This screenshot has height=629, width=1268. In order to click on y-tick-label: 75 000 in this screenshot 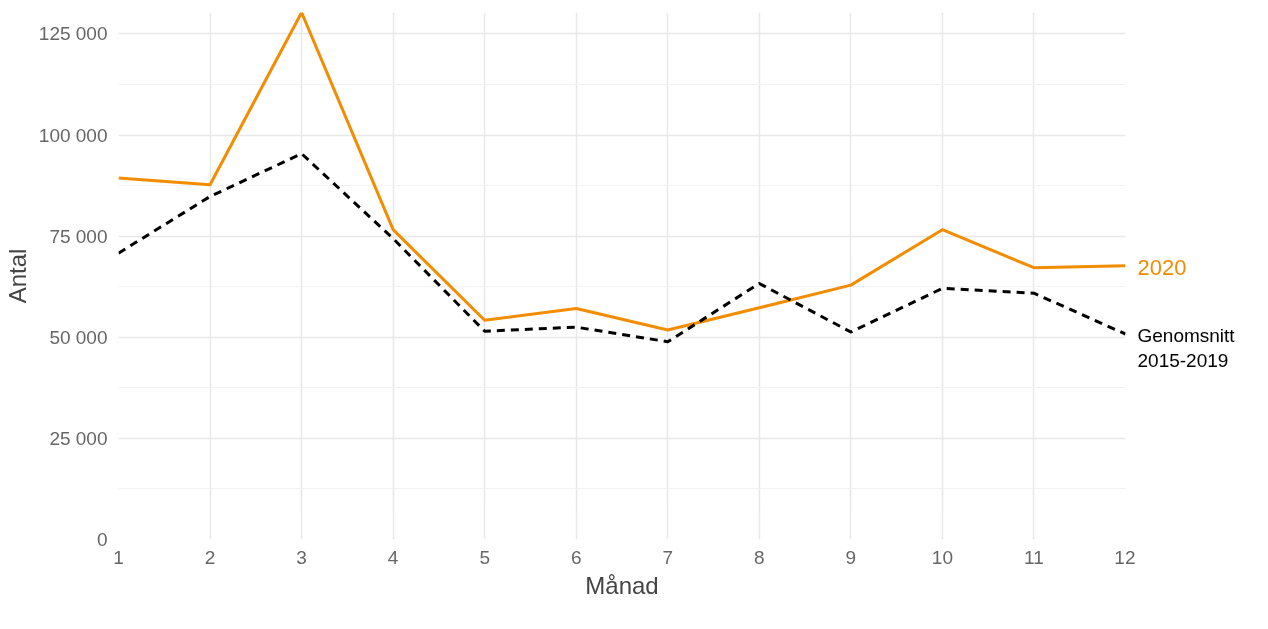, I will do `click(78, 236)`.